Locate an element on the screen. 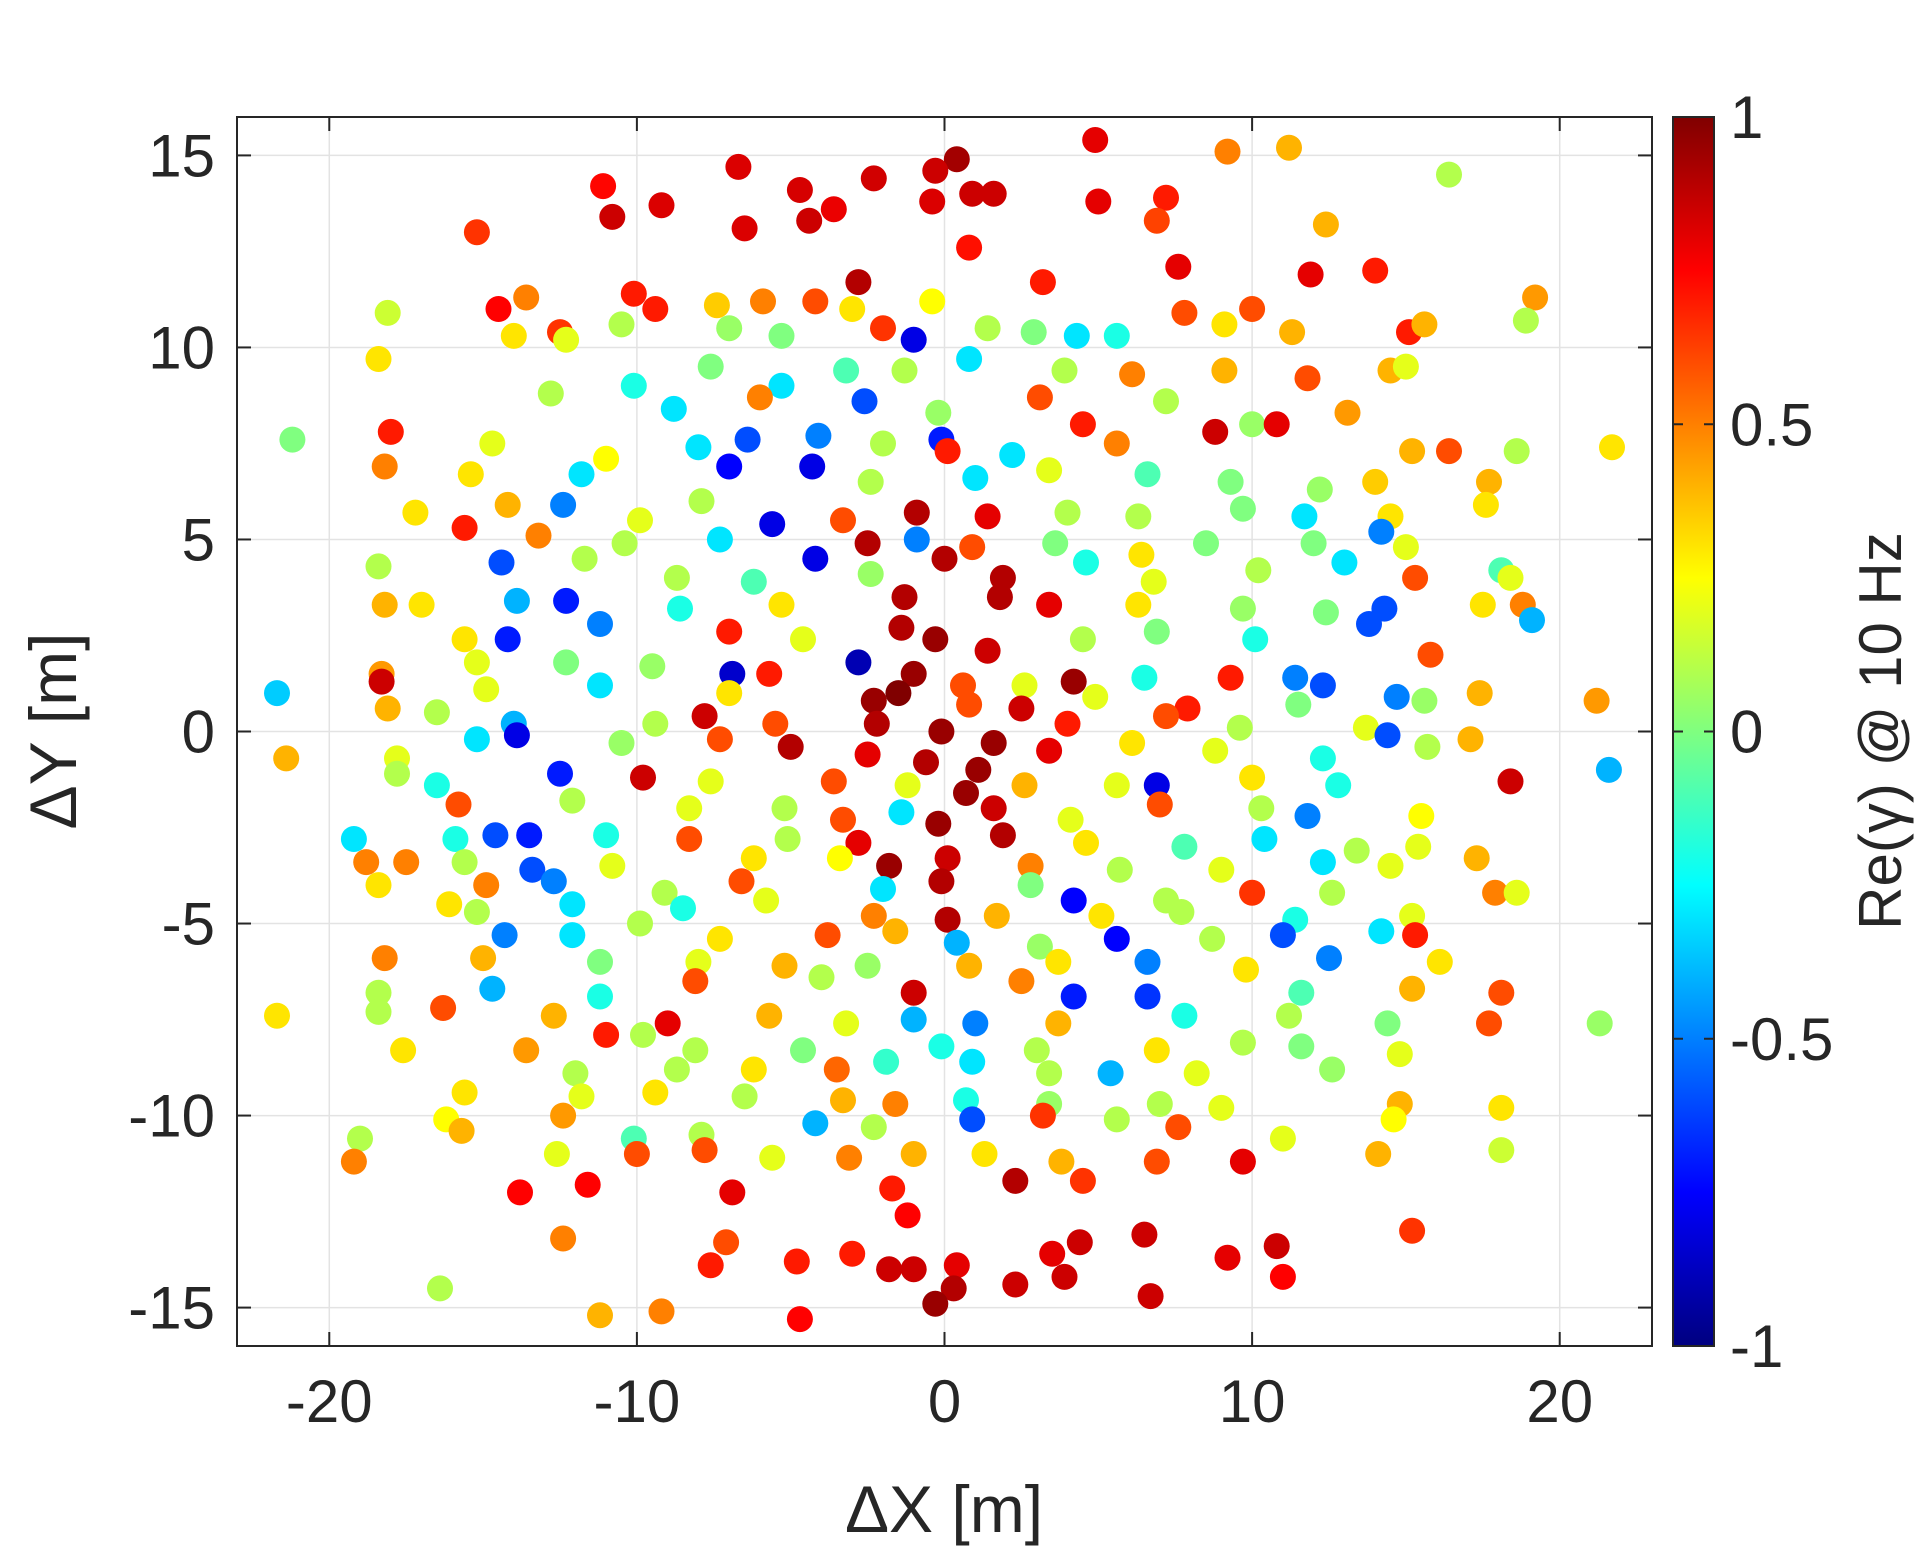 This screenshot has height=1550, width=1927. colorbar-tick-label: 0 is located at coordinates (1746, 732).